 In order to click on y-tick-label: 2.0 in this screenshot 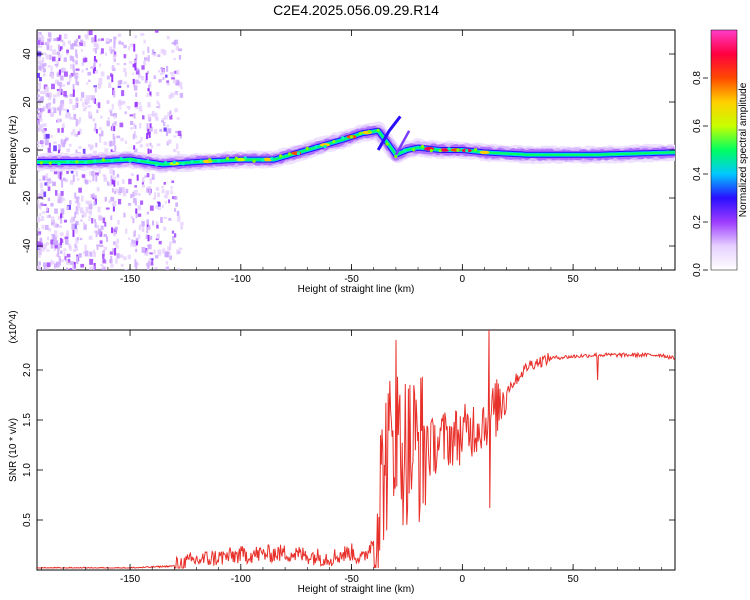, I will do `click(27, 370)`.